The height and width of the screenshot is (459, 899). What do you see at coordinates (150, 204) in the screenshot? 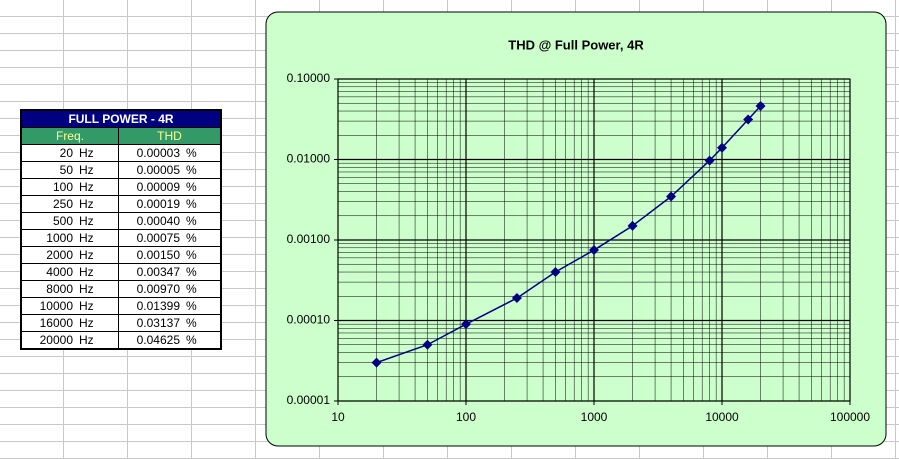
I see `table-cell: 0.00019` at bounding box center [150, 204].